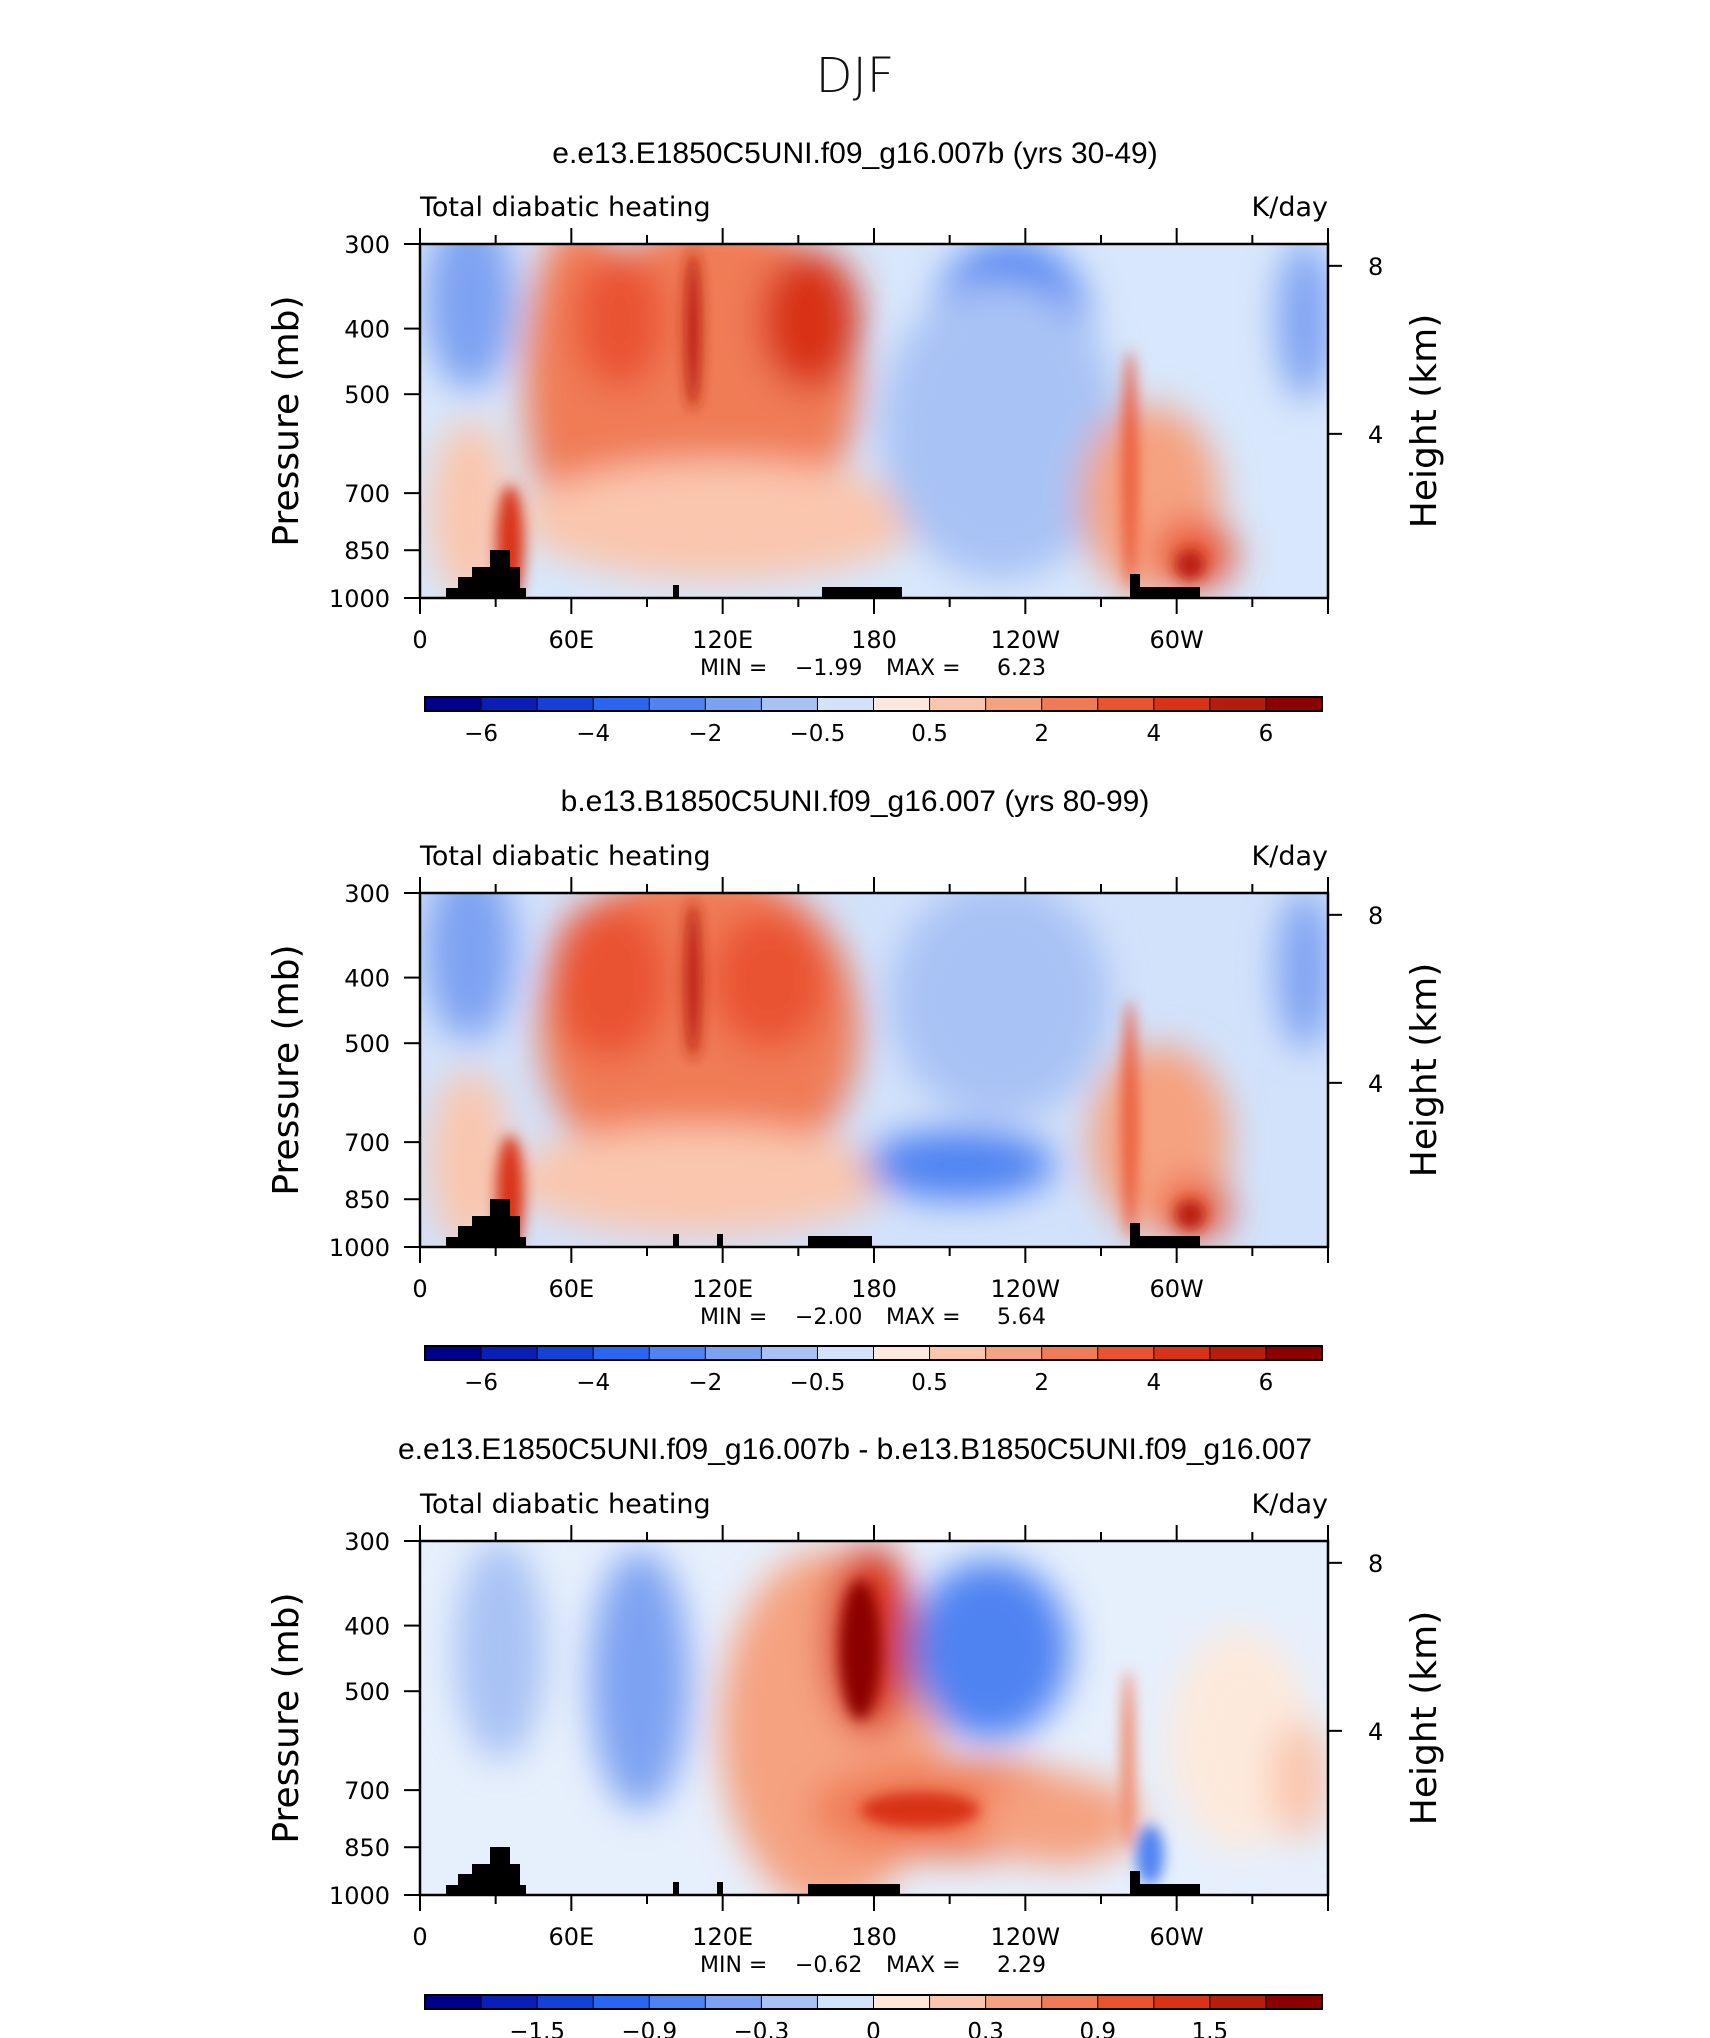 The image size is (1710, 2038). What do you see at coordinates (733, 1965) in the screenshot?
I see `min-label: MIN =` at bounding box center [733, 1965].